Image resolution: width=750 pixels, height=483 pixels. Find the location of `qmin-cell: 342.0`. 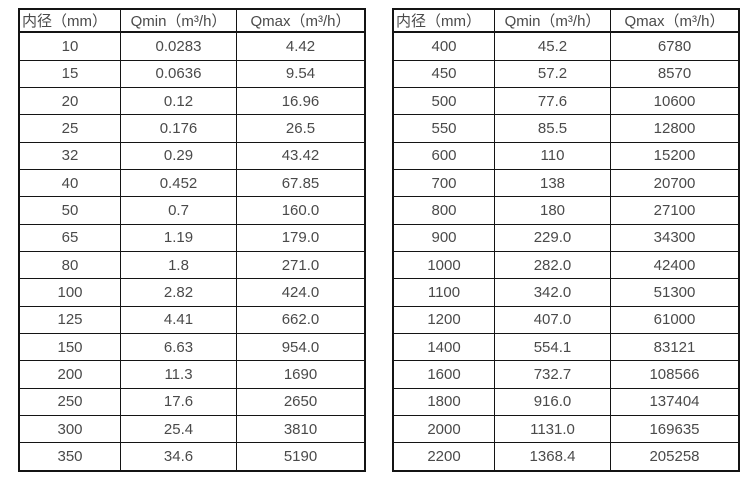

qmin-cell: 342.0 is located at coordinates (552, 292).